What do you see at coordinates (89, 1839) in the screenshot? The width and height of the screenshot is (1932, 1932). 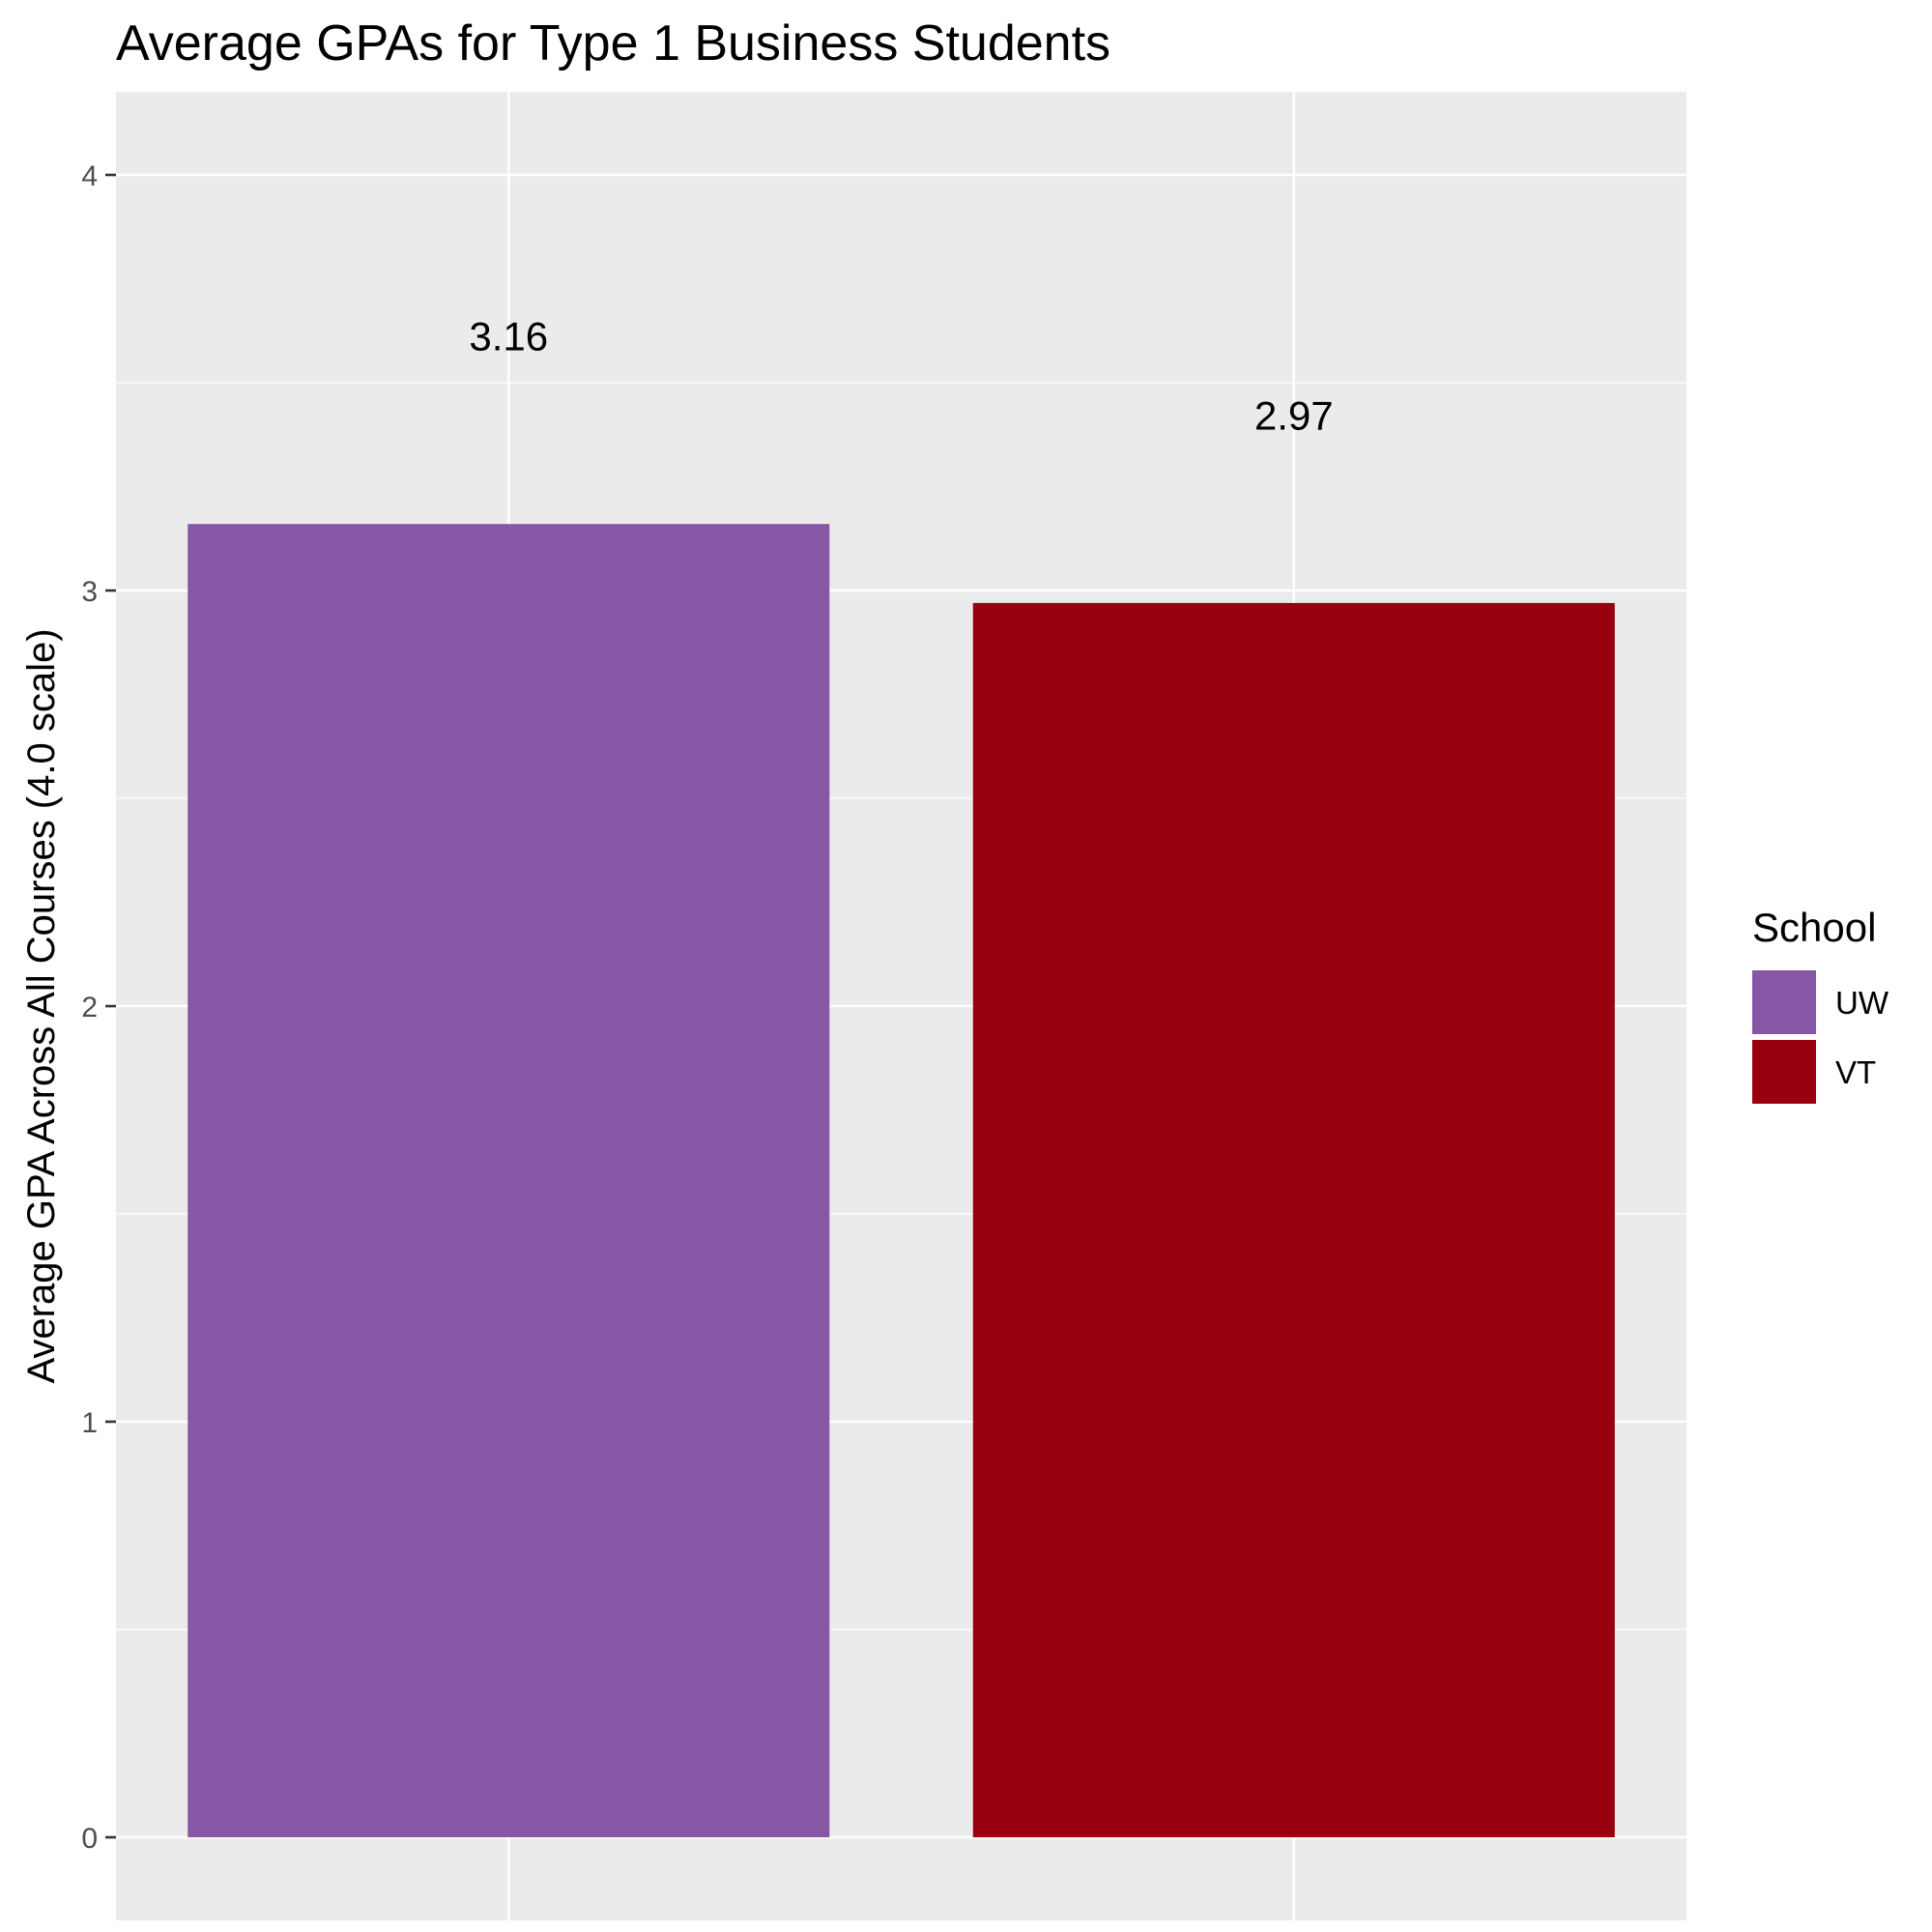 I see `y-tick-label: 0` at bounding box center [89, 1839].